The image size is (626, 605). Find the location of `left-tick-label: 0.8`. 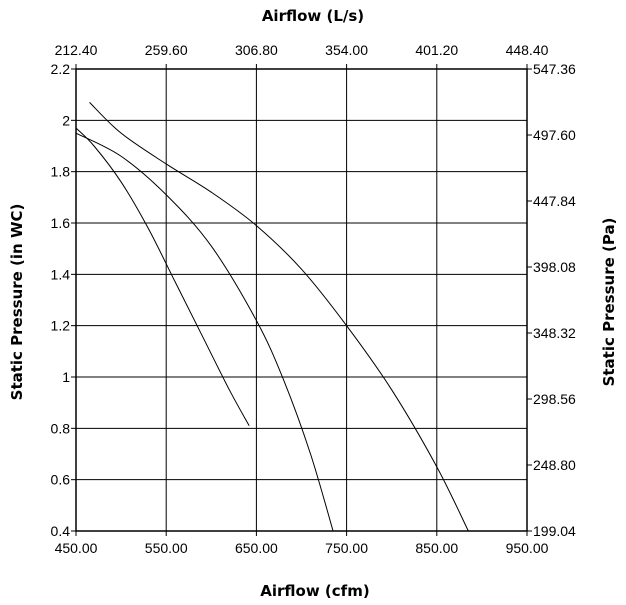

left-tick-label: 0.8 is located at coordinates (61, 428).